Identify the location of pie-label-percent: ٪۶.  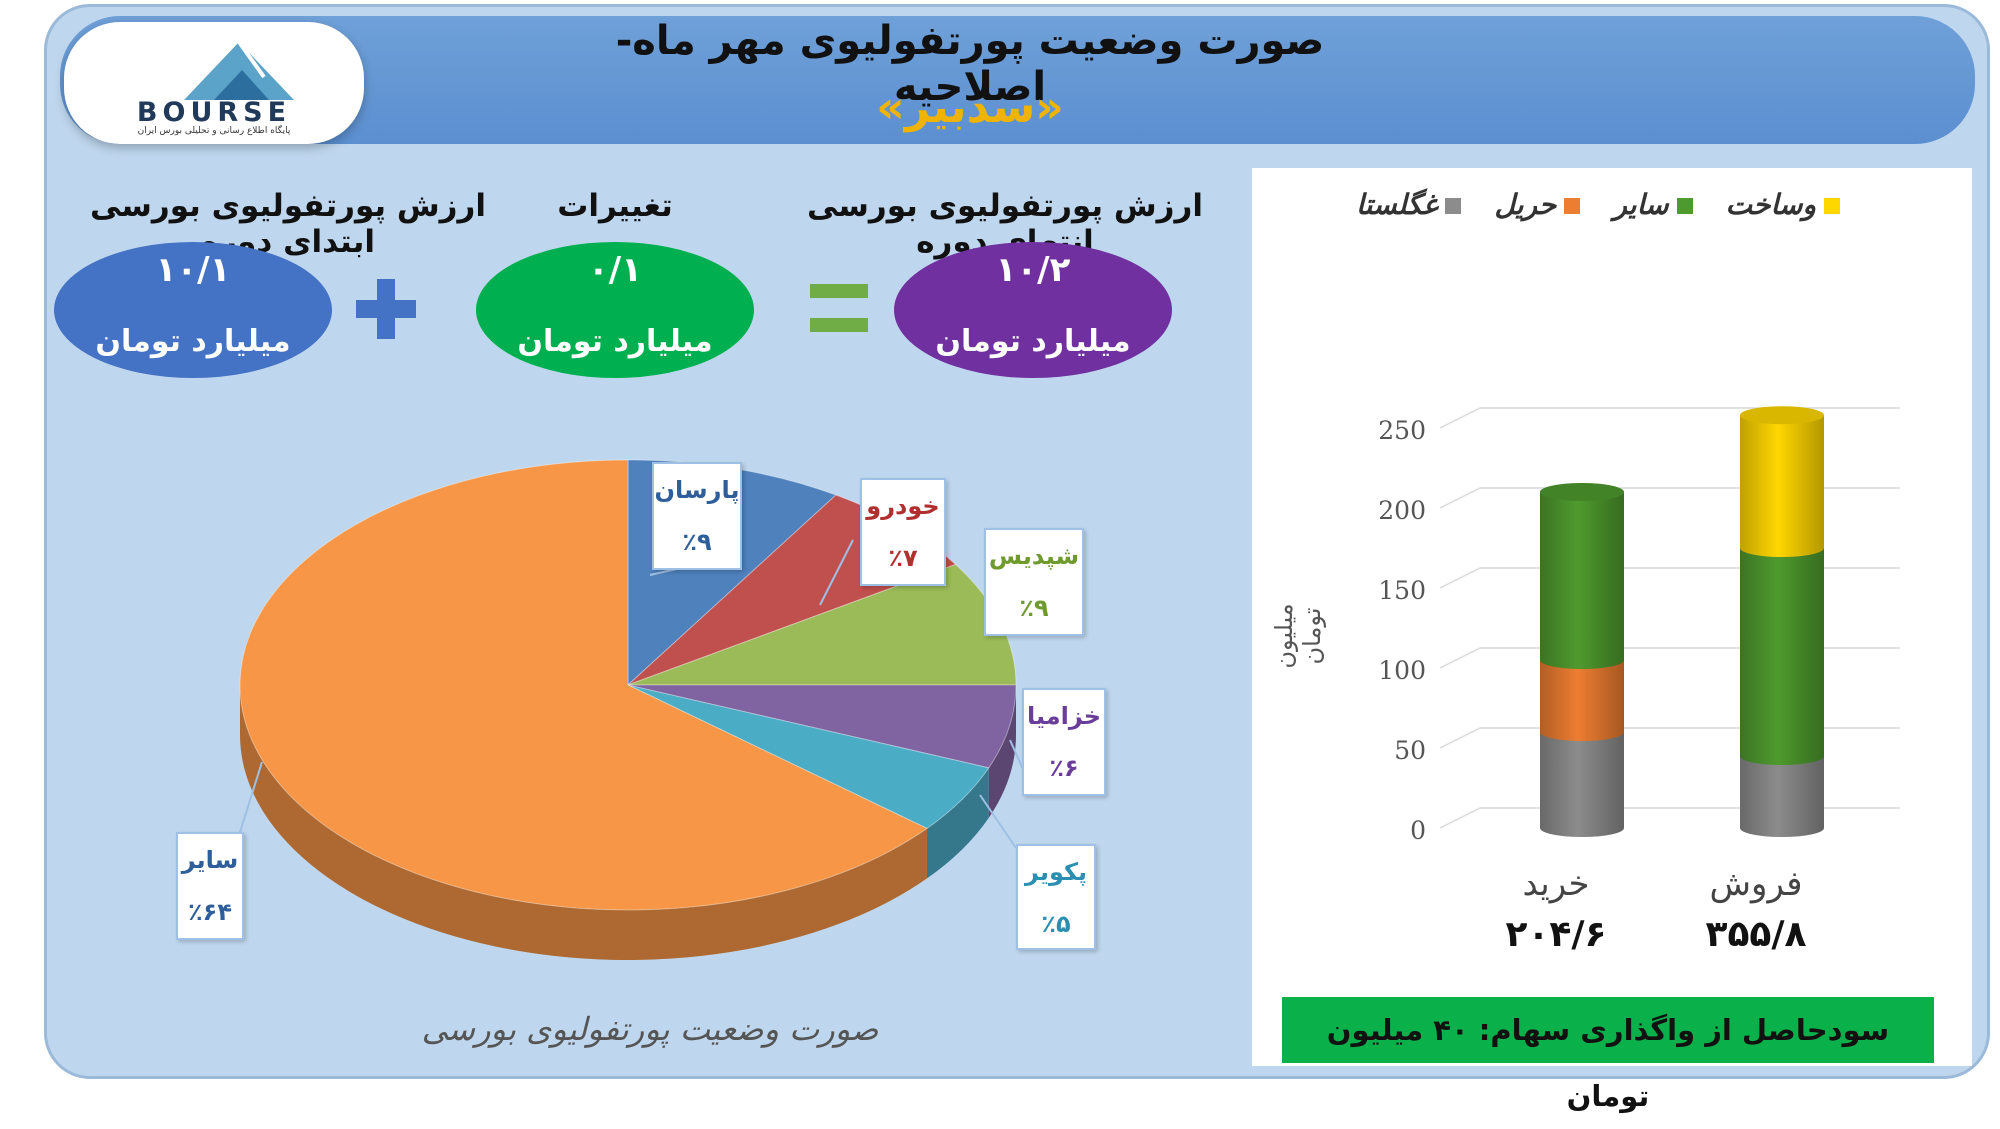
(1064, 768).